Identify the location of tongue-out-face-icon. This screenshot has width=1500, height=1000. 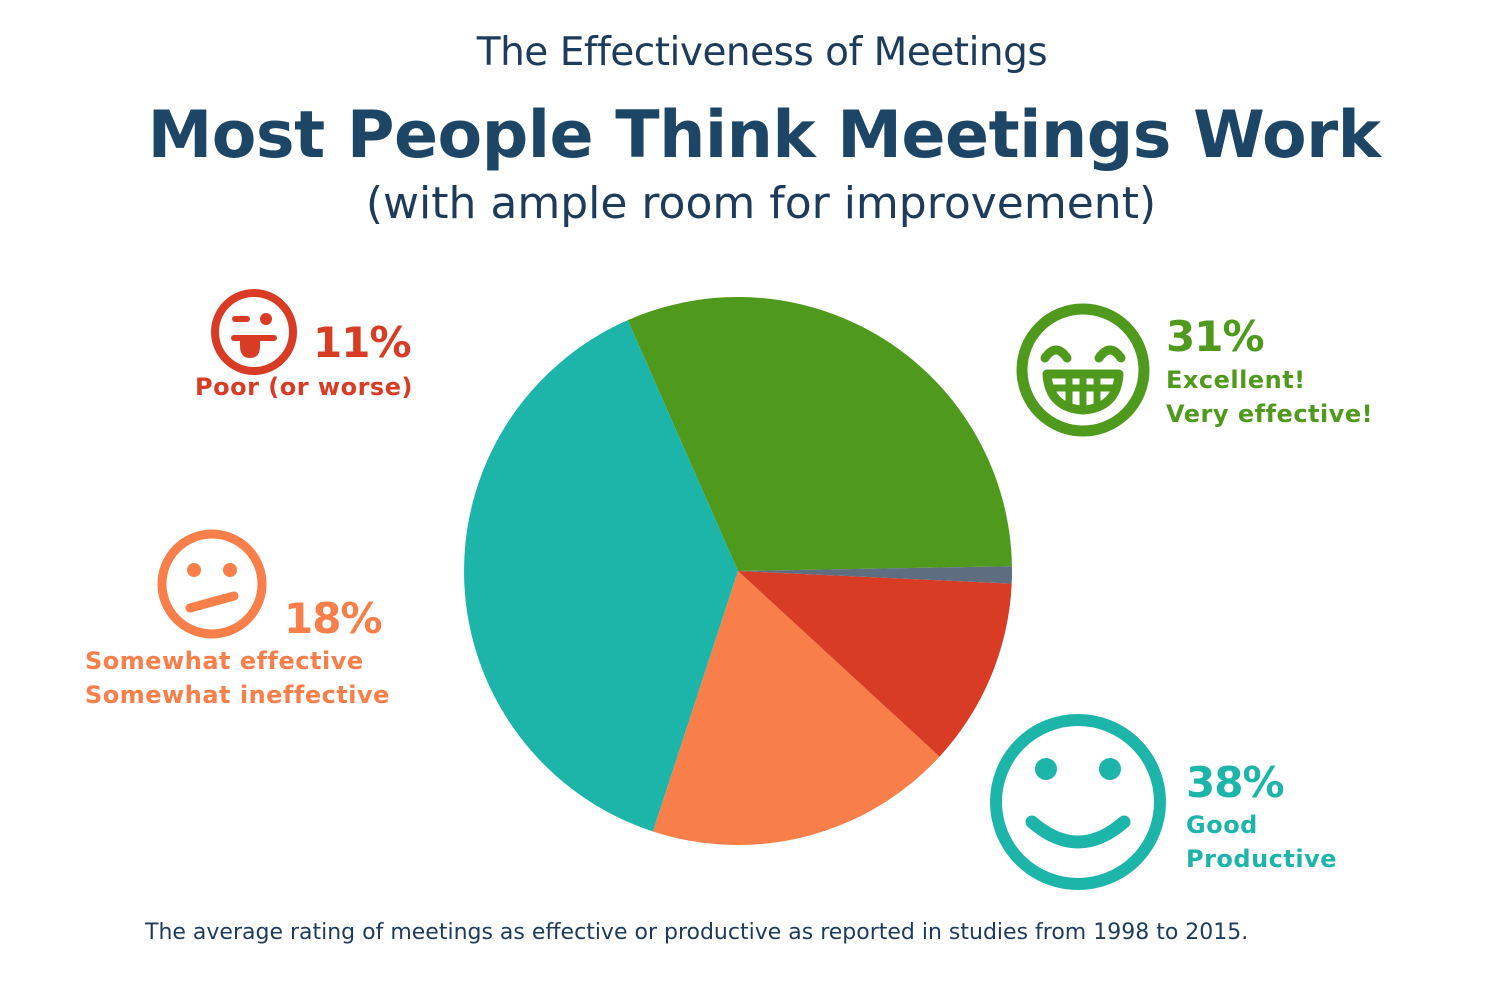
(254, 332).